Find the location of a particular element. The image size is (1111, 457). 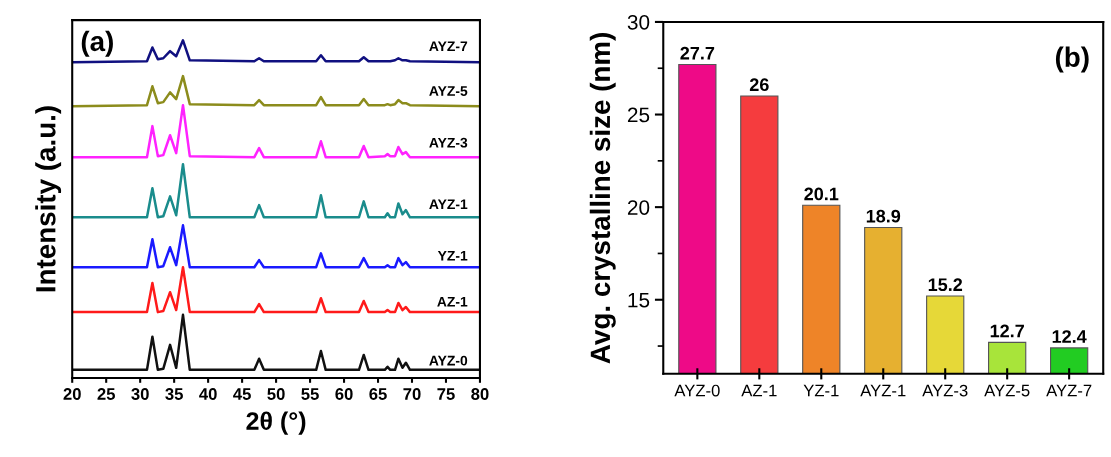

x-tick-label: AYZ-5 is located at coordinates (1007, 390).